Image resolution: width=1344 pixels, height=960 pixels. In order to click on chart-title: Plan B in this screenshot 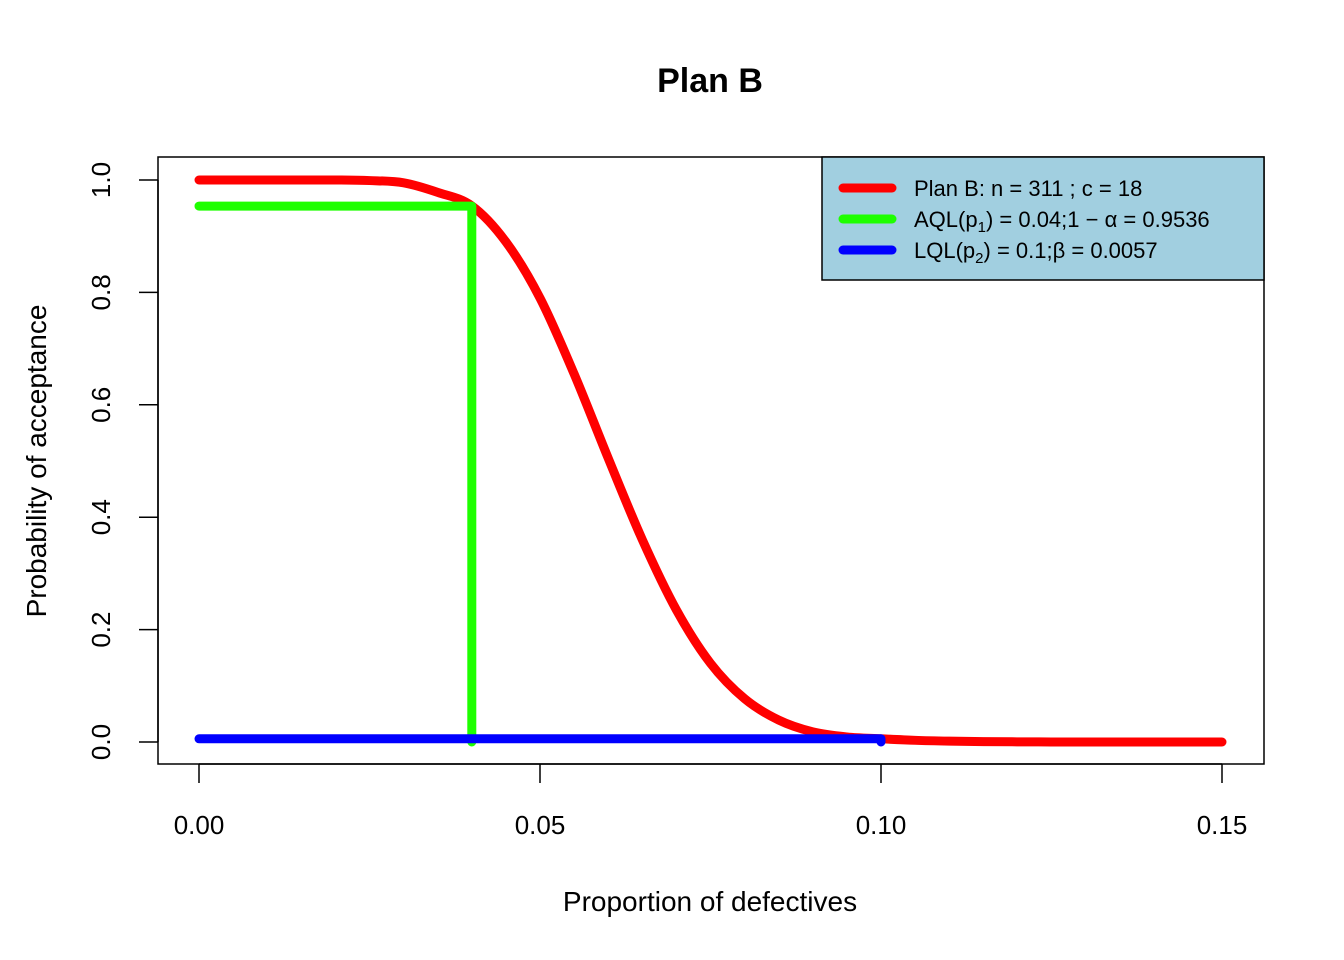, I will do `click(710, 81)`.